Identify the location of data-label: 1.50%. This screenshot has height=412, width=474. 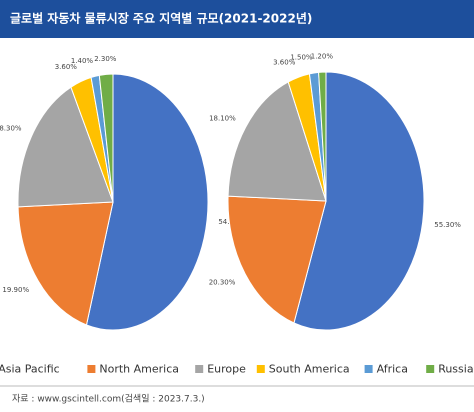
(301, 58).